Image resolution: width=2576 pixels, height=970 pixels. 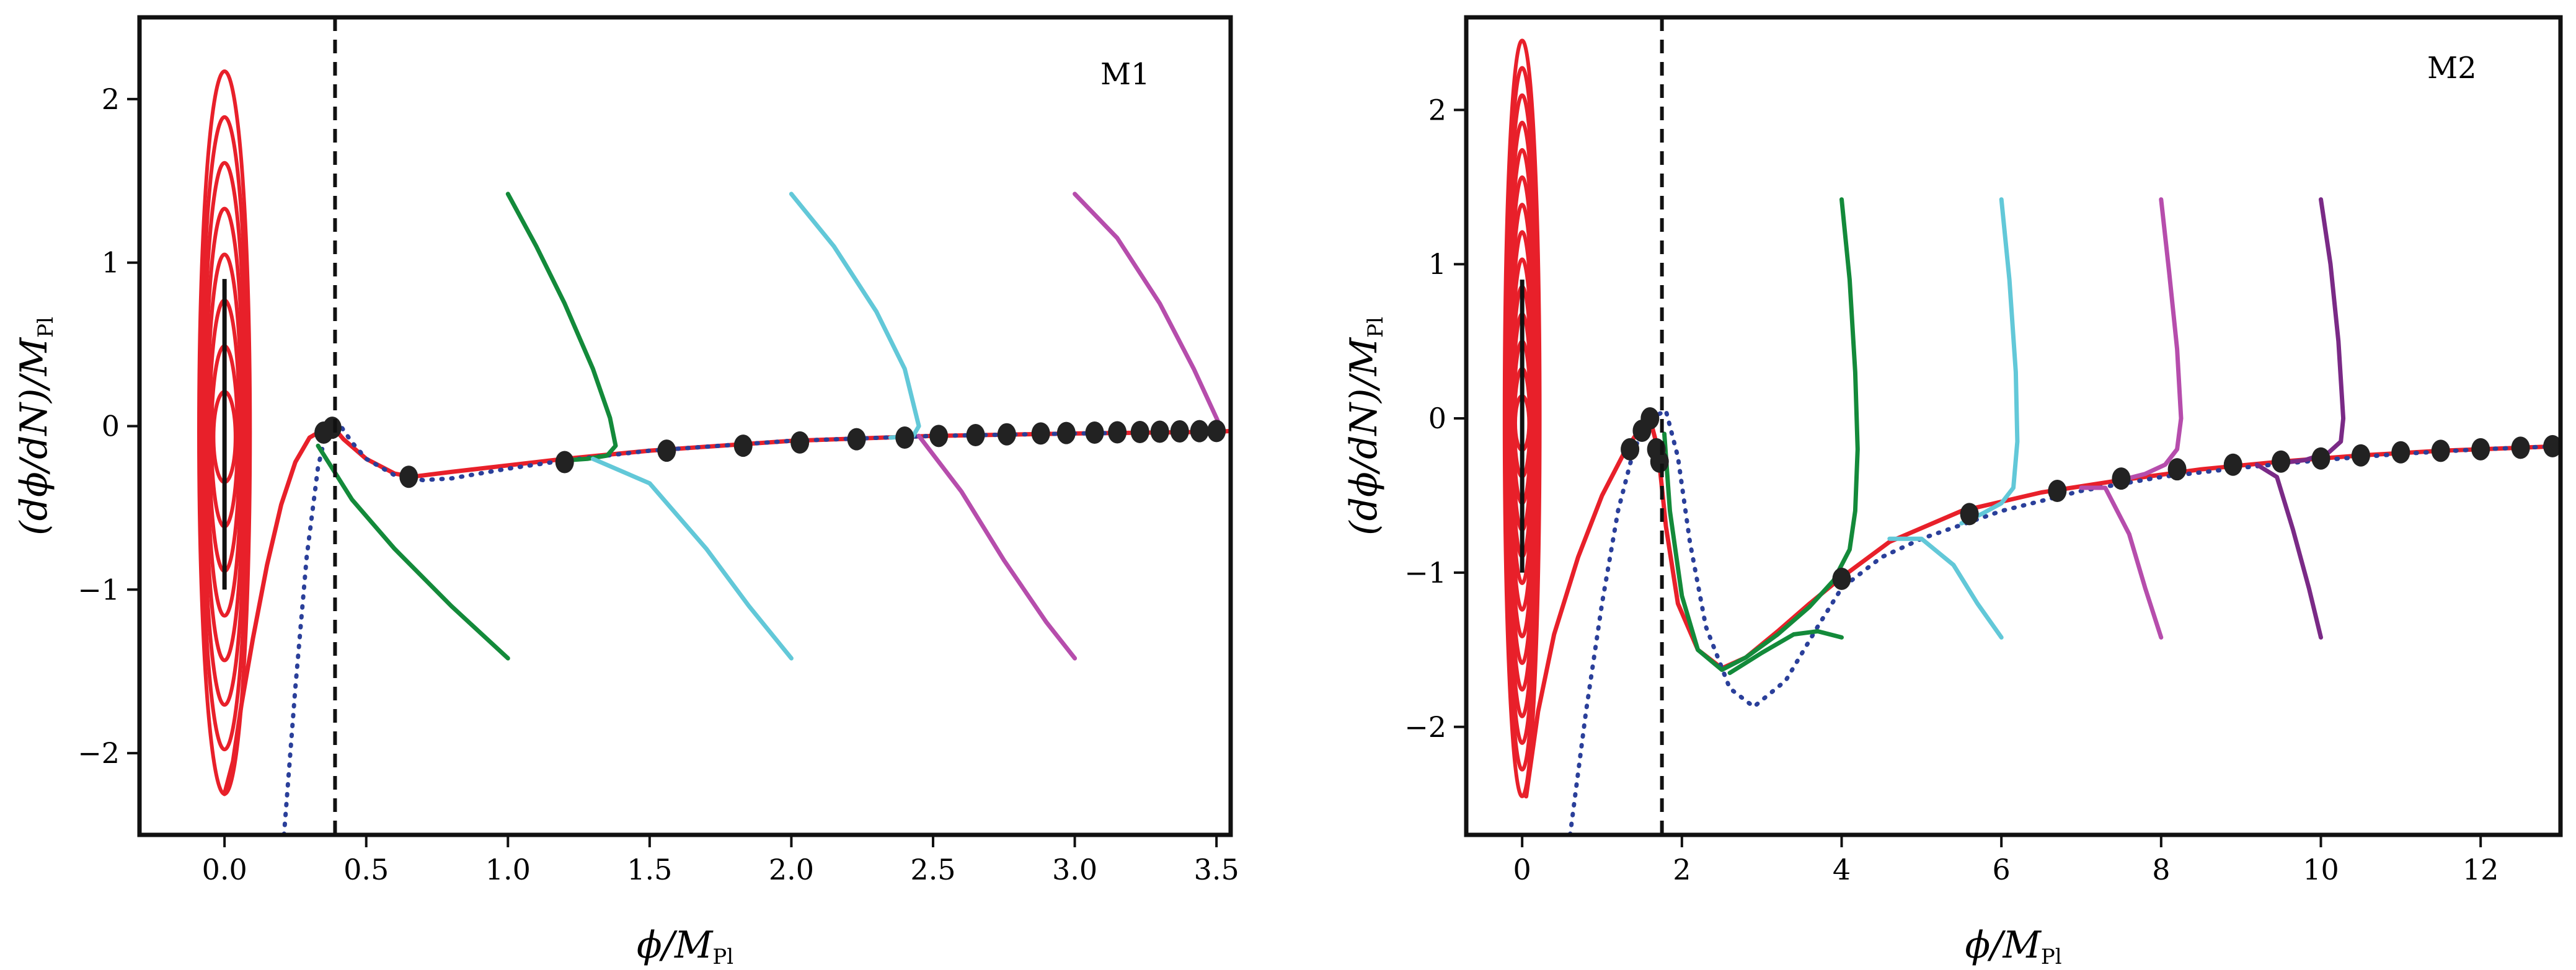 What do you see at coordinates (2481, 869) in the screenshot?
I see `x-tick-label: 12` at bounding box center [2481, 869].